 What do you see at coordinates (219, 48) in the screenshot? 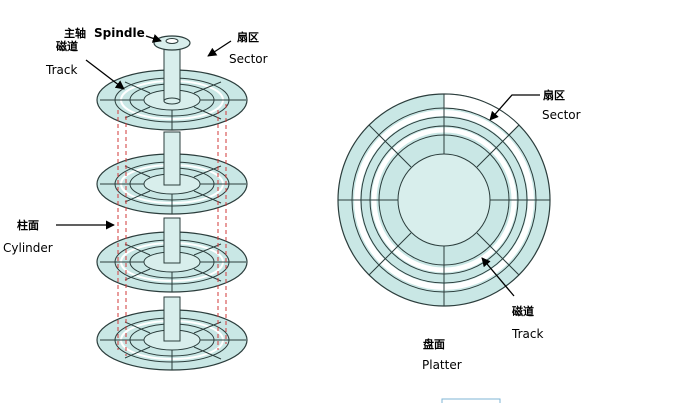
I see `sector-arrow-left` at bounding box center [219, 48].